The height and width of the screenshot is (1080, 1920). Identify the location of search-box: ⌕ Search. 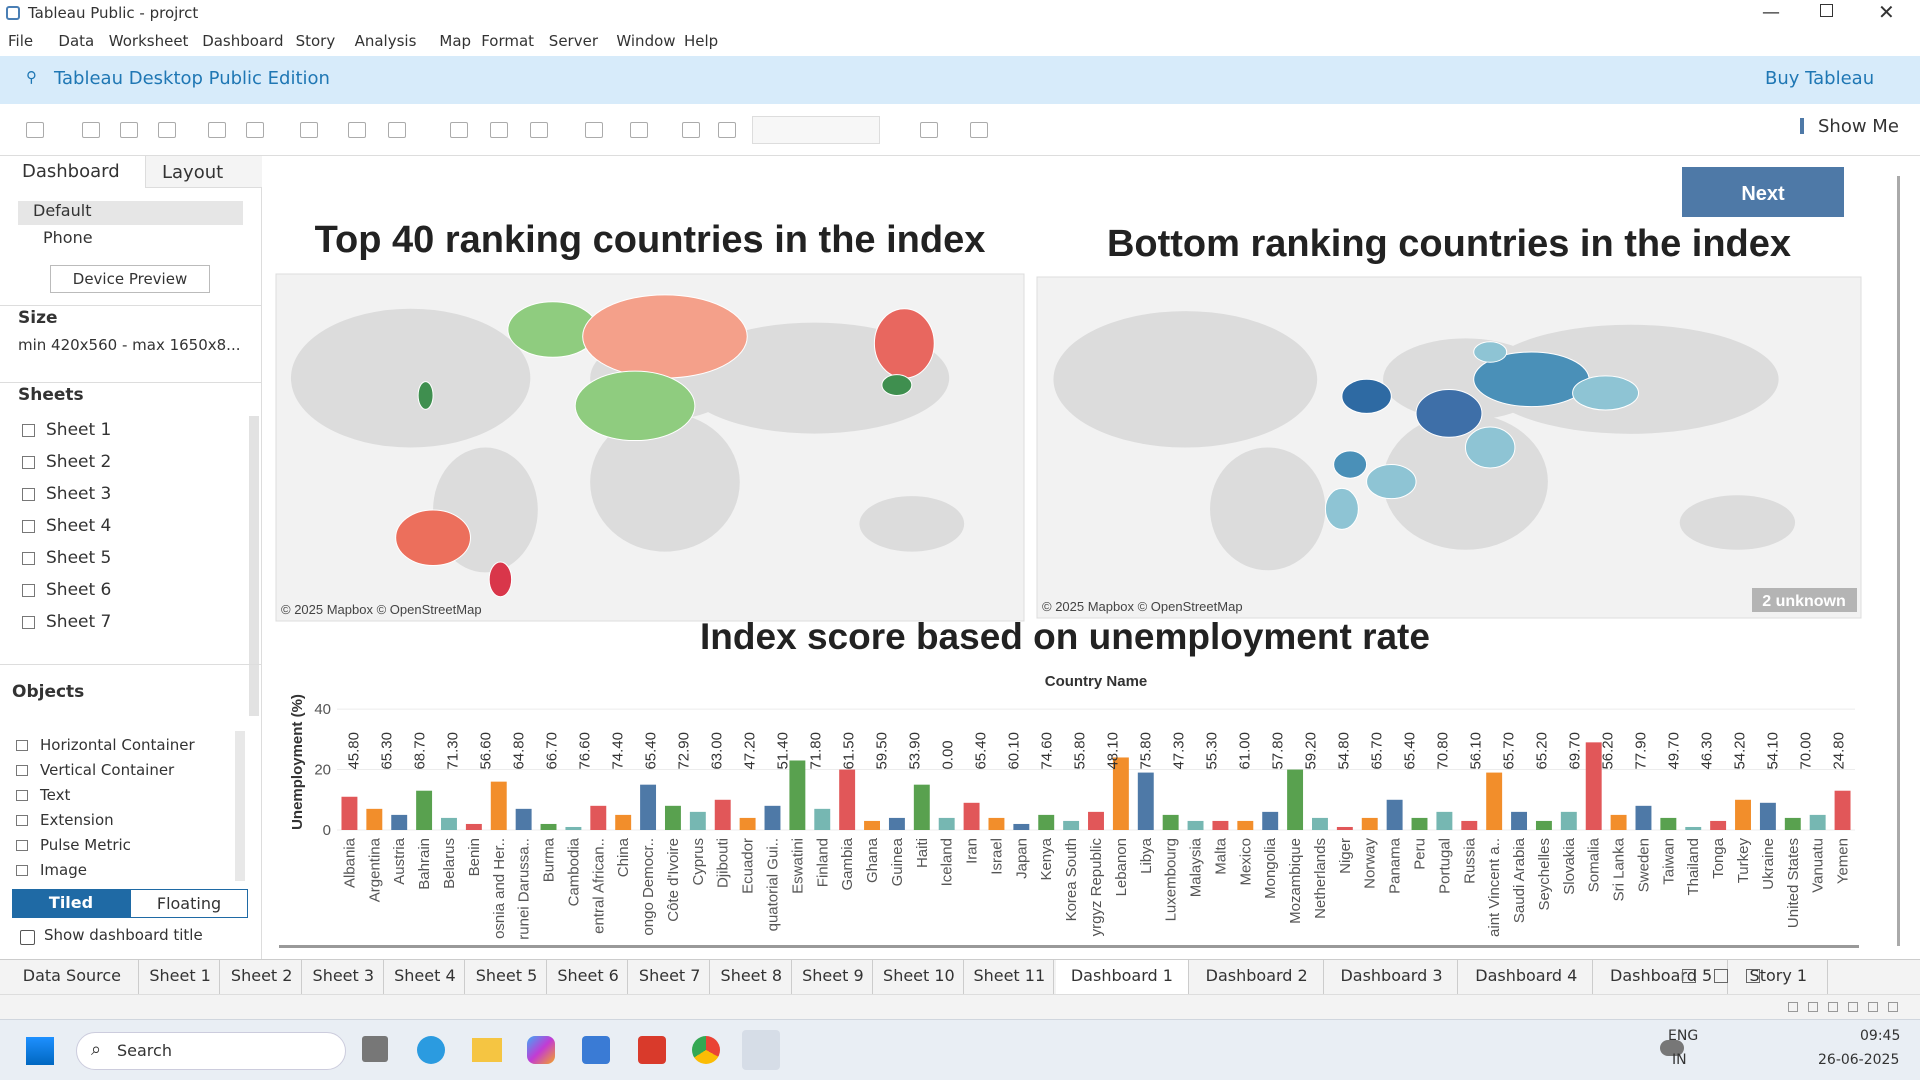
(211, 1051).